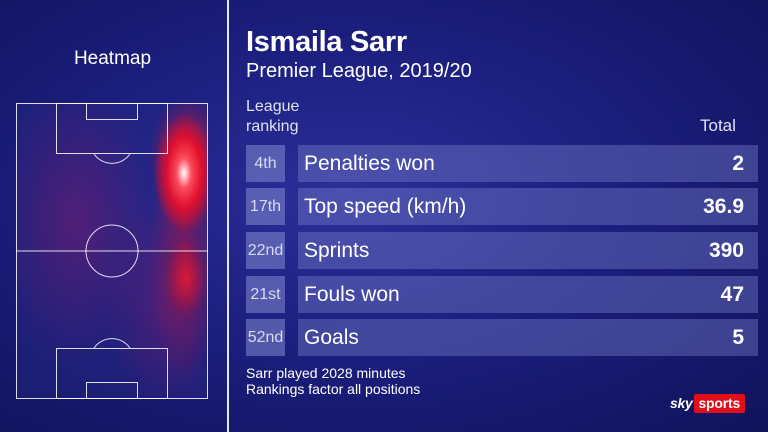 This screenshot has height=432, width=768. I want to click on sky-sports-logo: sky sports, so click(708, 403).